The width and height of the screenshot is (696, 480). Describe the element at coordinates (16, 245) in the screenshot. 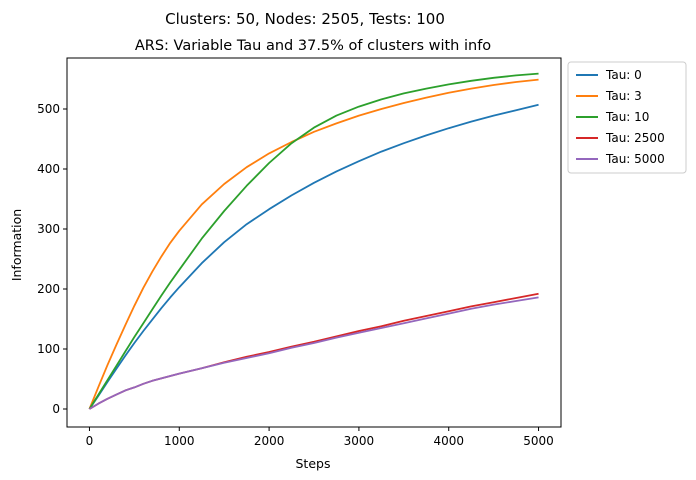

I see `y-axis-label: Information` at that location.